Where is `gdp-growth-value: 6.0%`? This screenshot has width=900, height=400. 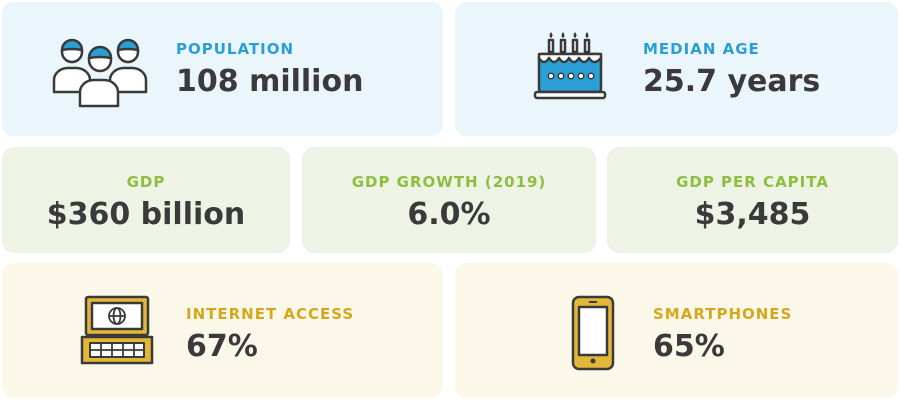
gdp-growth-value: 6.0% is located at coordinates (449, 214).